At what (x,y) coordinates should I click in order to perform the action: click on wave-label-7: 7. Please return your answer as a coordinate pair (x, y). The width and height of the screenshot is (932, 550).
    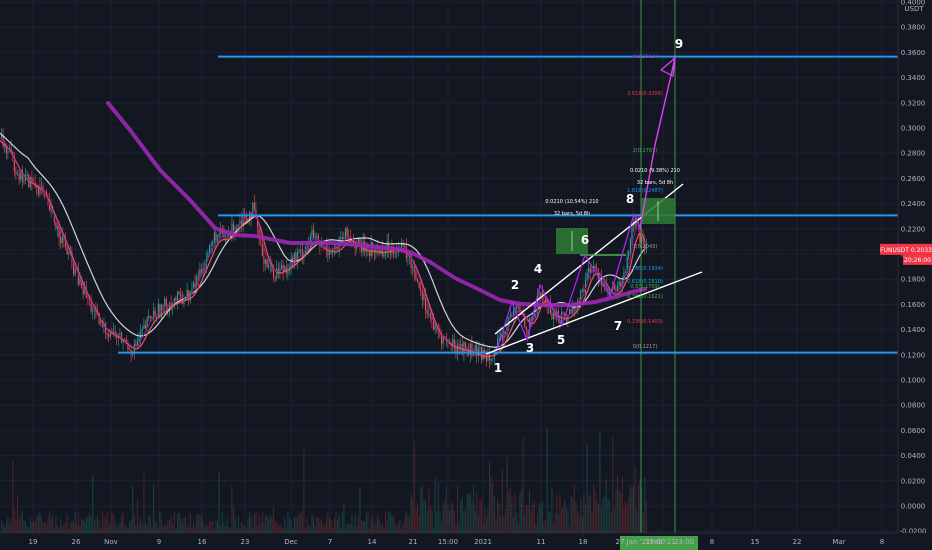
    Looking at the image, I should click on (618, 326).